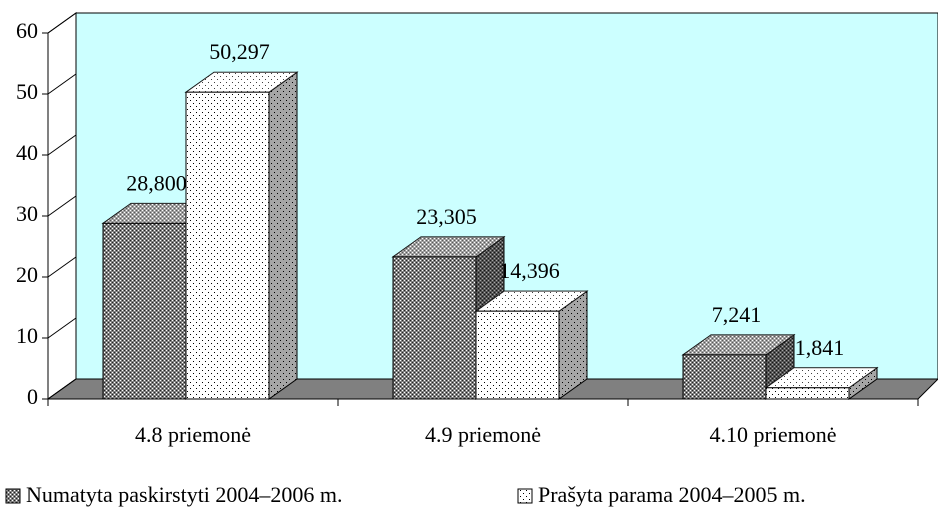 The image size is (938, 521). Describe the element at coordinates (446, 216) in the screenshot. I see `value-label: 23,305` at that location.